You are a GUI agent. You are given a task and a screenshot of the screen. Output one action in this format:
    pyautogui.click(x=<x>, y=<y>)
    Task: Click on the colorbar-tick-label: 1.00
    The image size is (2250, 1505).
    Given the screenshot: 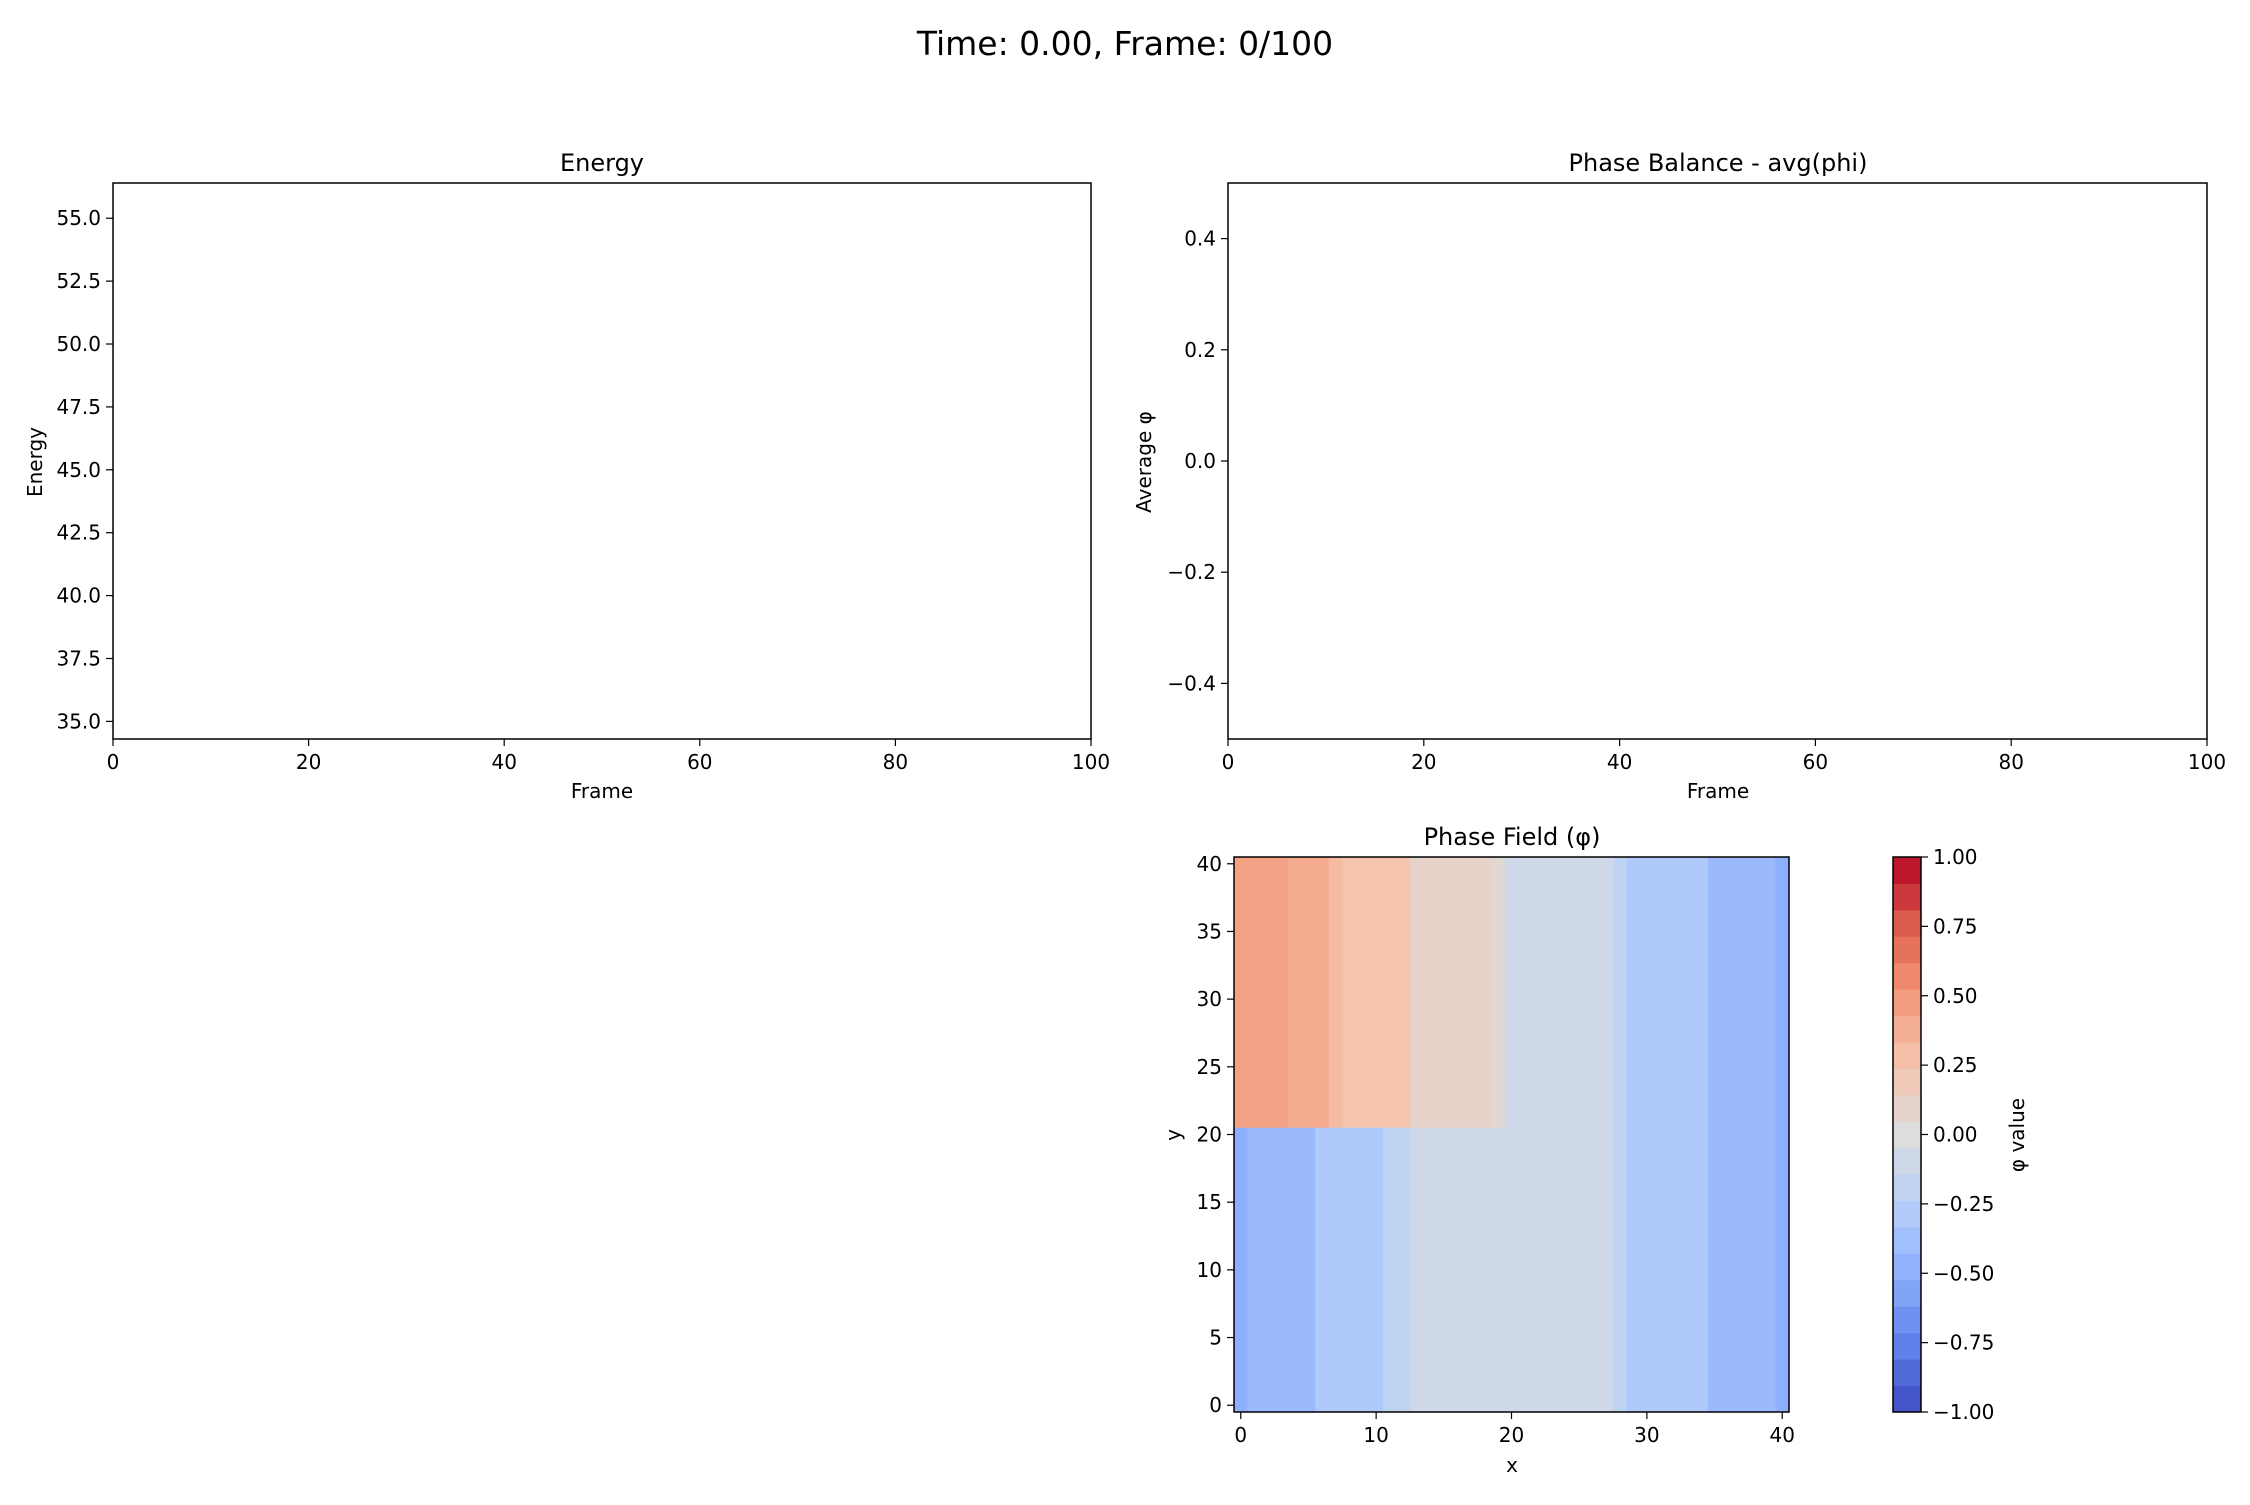 What is the action you would take?
    pyautogui.click(x=1955, y=857)
    